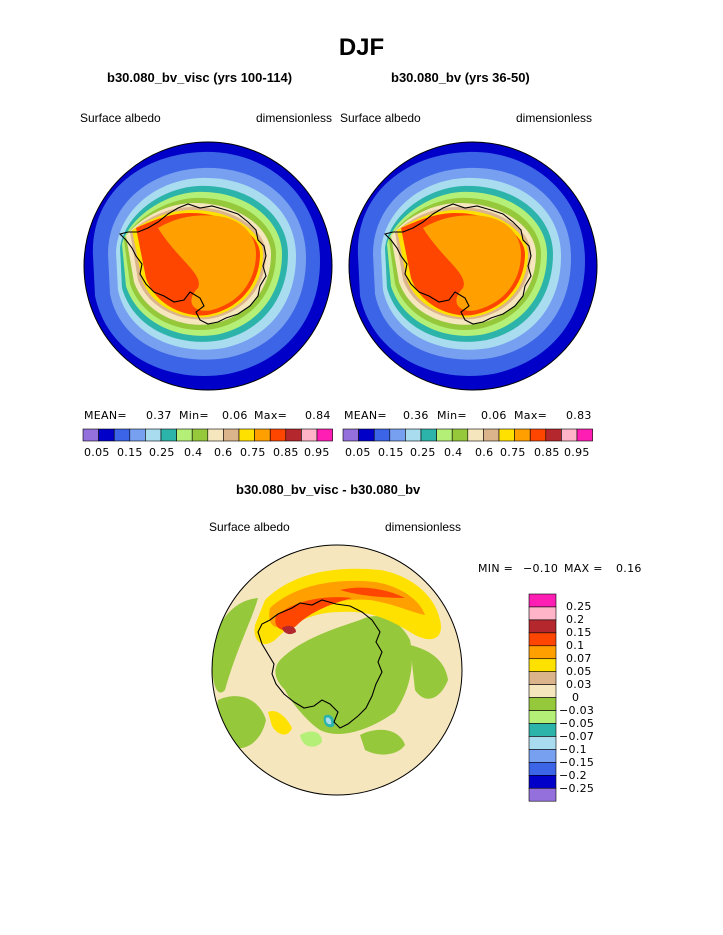 Image resolution: width=723 pixels, height=935 pixels. I want to click on difference-min-value: −0.10, so click(541, 568).